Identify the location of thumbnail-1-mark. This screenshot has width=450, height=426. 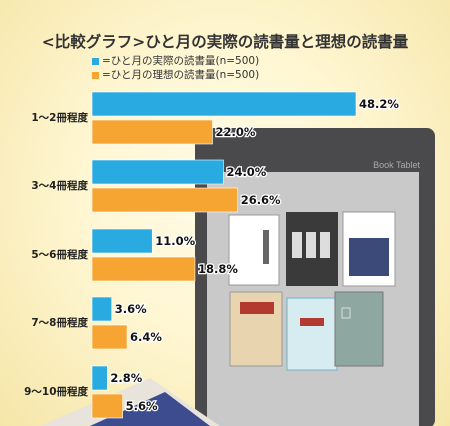
(266, 247).